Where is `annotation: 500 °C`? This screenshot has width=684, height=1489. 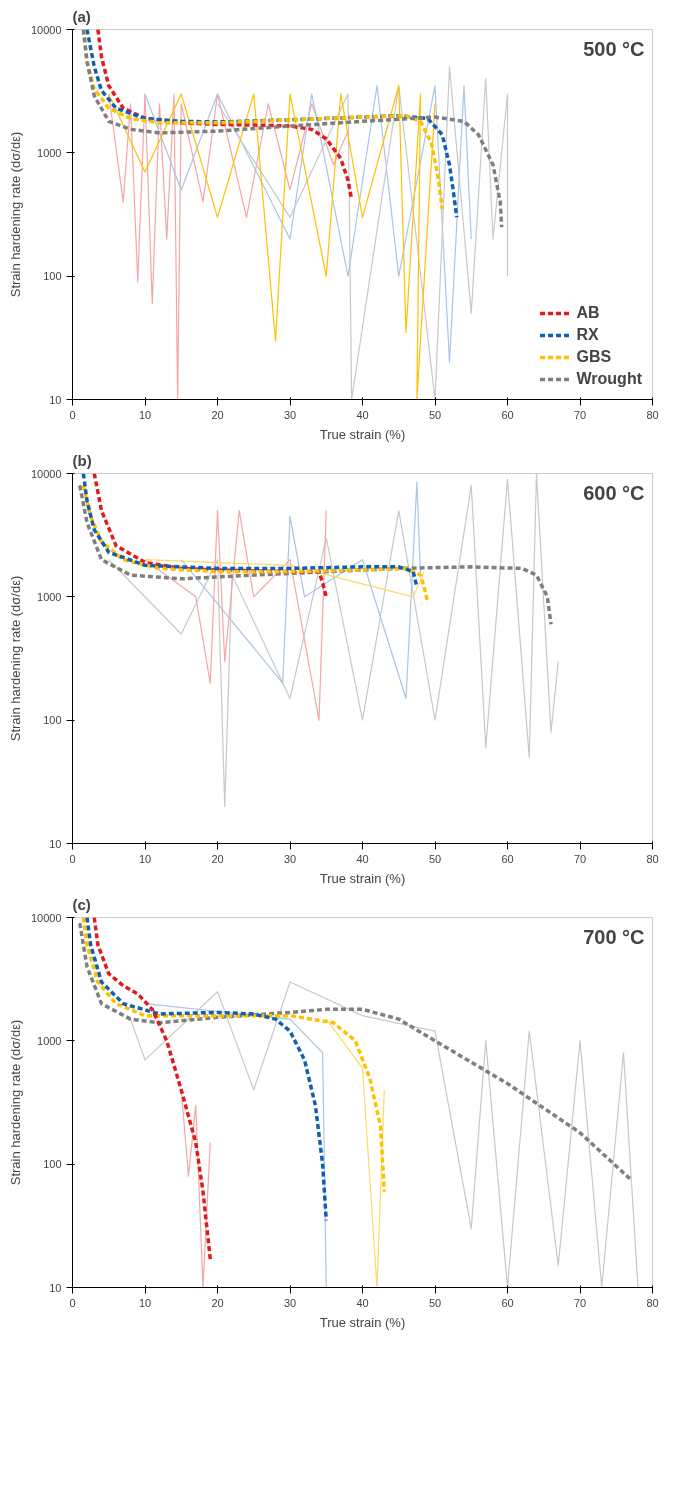
annotation: 500 °C is located at coordinates (614, 48).